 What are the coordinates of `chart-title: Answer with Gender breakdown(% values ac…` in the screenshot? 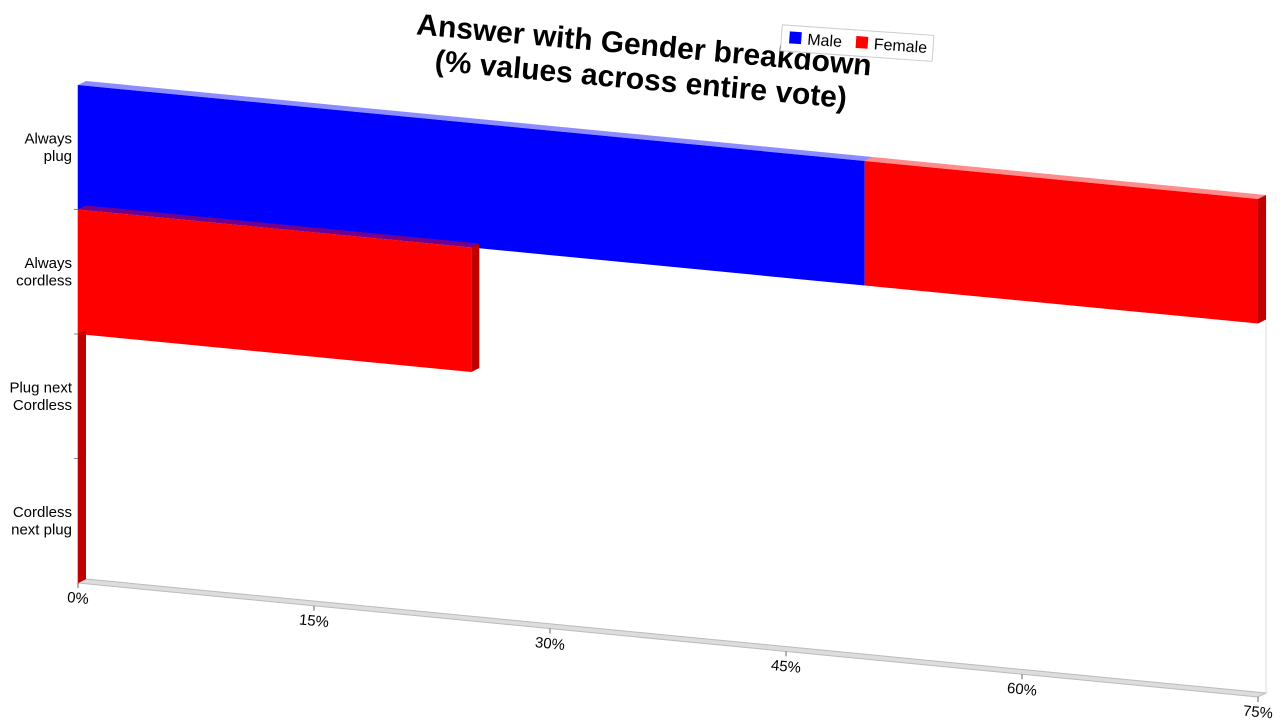 It's located at (642, 62).